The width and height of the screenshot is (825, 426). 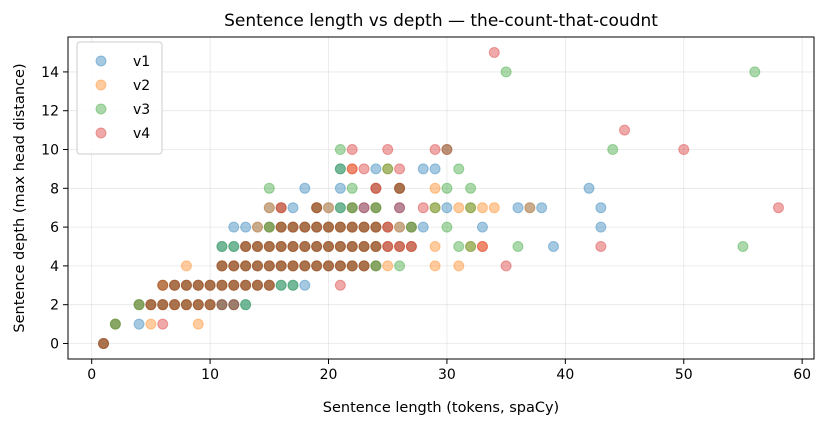 What do you see at coordinates (565, 375) in the screenshot?
I see `x-tick-label: 40` at bounding box center [565, 375].